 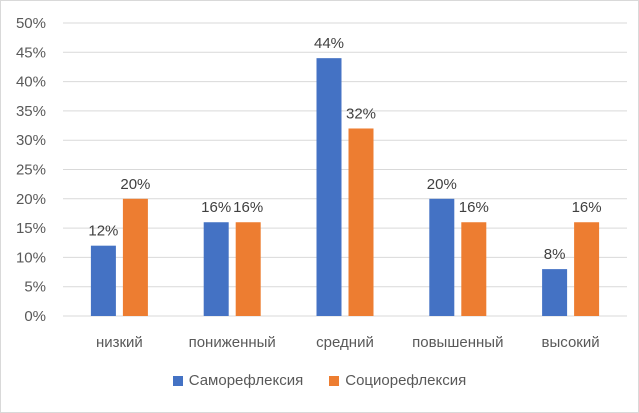 I want to click on x-tick-label: повышенный, so click(x=457, y=342).